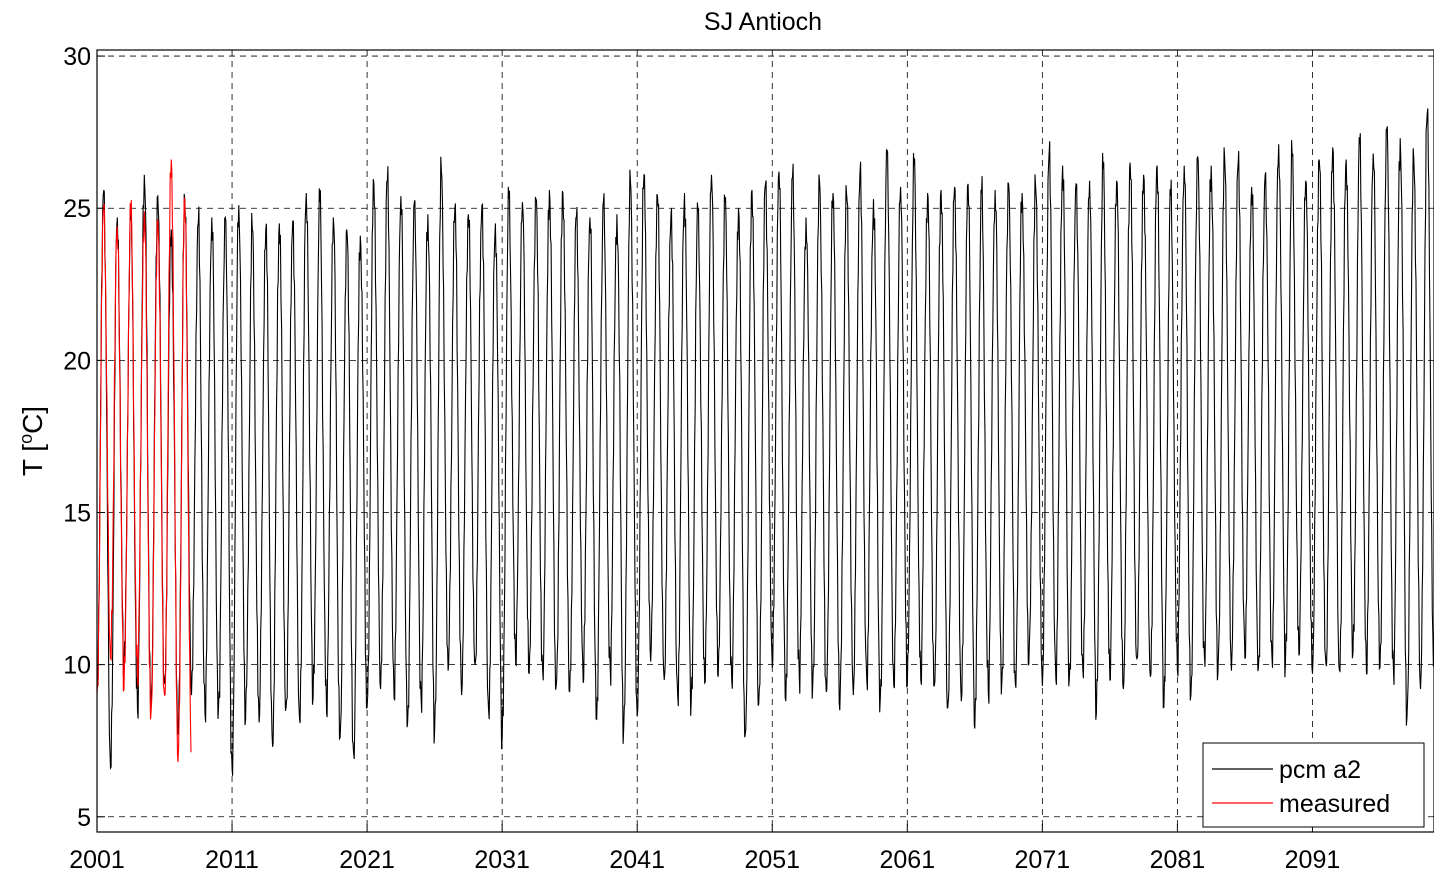 This screenshot has height=876, width=1434. What do you see at coordinates (232, 860) in the screenshot?
I see `x-tick-label: 2011` at bounding box center [232, 860].